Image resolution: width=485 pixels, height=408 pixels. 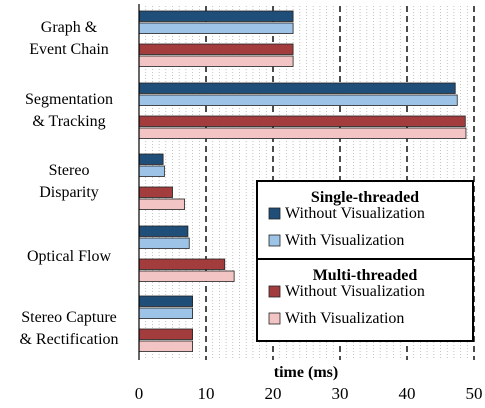 I want to click on x-tick-label: 20, so click(x=273, y=393).